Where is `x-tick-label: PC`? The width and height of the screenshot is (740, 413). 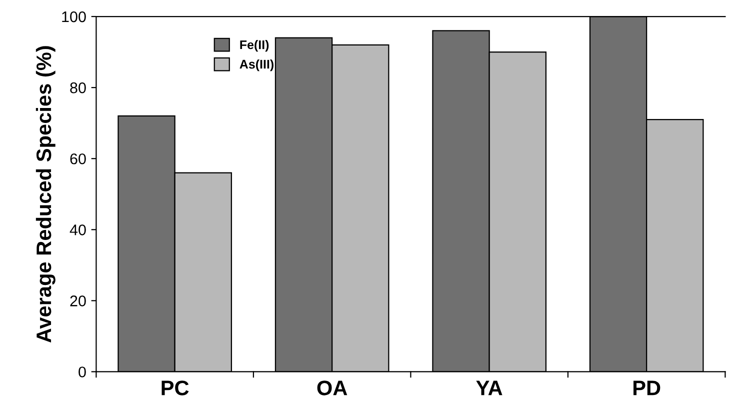
x-tick-label: PC is located at coordinates (175, 388).